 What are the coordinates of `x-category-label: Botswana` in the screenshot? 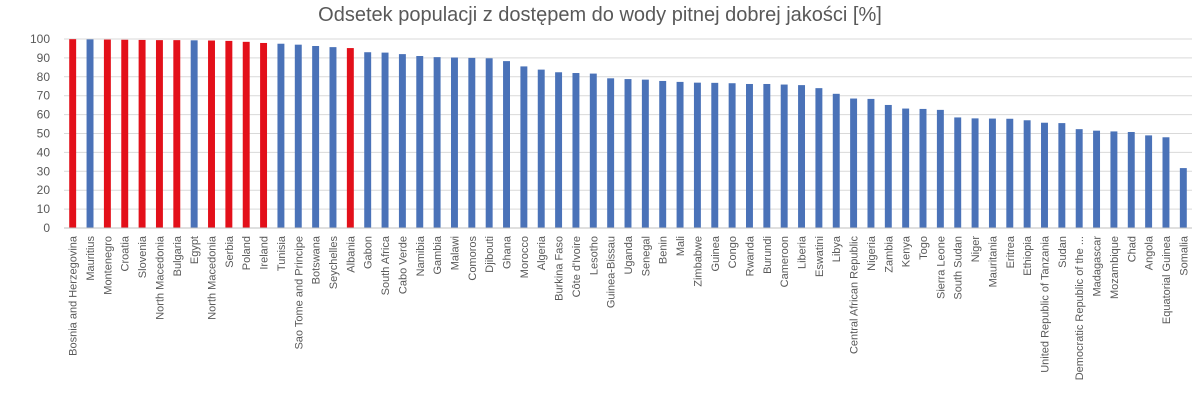 It's located at (317, 259).